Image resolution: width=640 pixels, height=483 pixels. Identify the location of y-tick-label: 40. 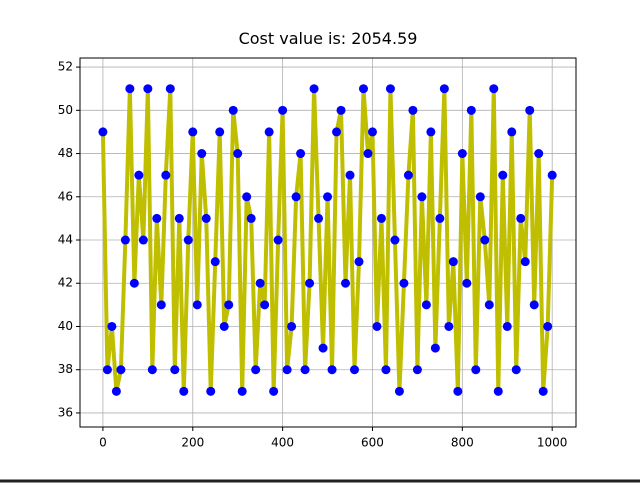
(65, 326).